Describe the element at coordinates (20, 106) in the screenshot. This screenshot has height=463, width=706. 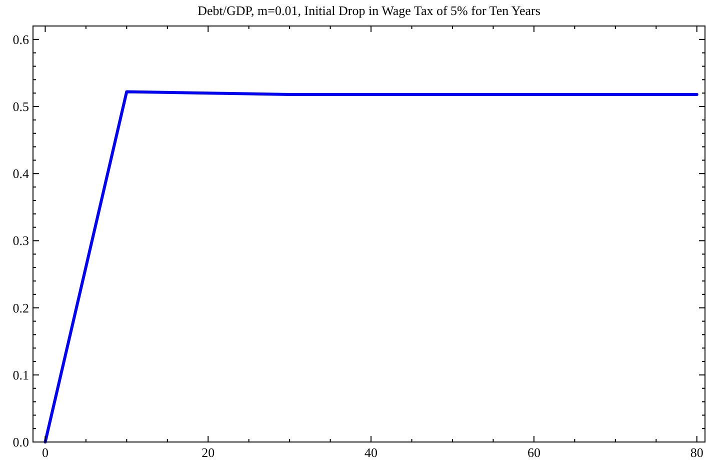
I see `y-tick-label: 0.5` at that location.